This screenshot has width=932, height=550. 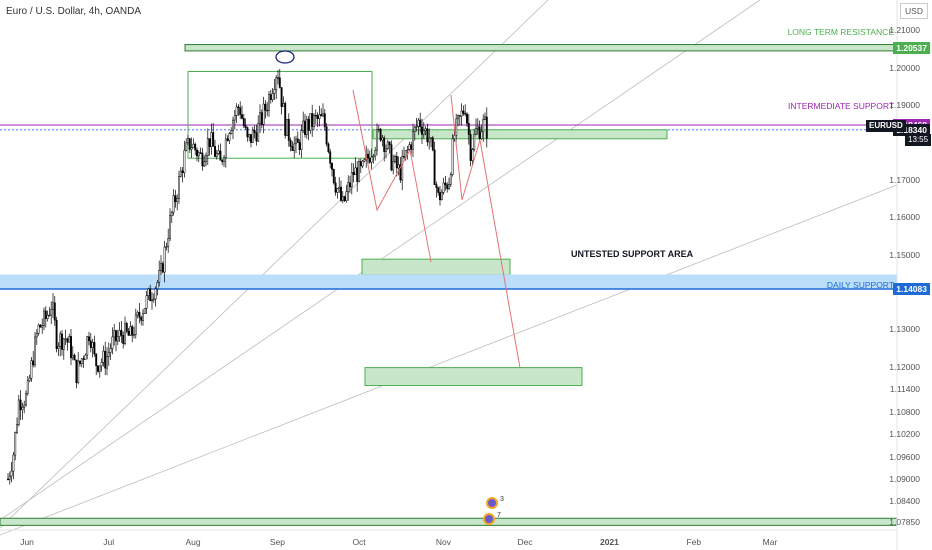 What do you see at coordinates (841, 106) in the screenshot?
I see `intermediate-support-label: INTERMEDIATE SUPPORT` at bounding box center [841, 106].